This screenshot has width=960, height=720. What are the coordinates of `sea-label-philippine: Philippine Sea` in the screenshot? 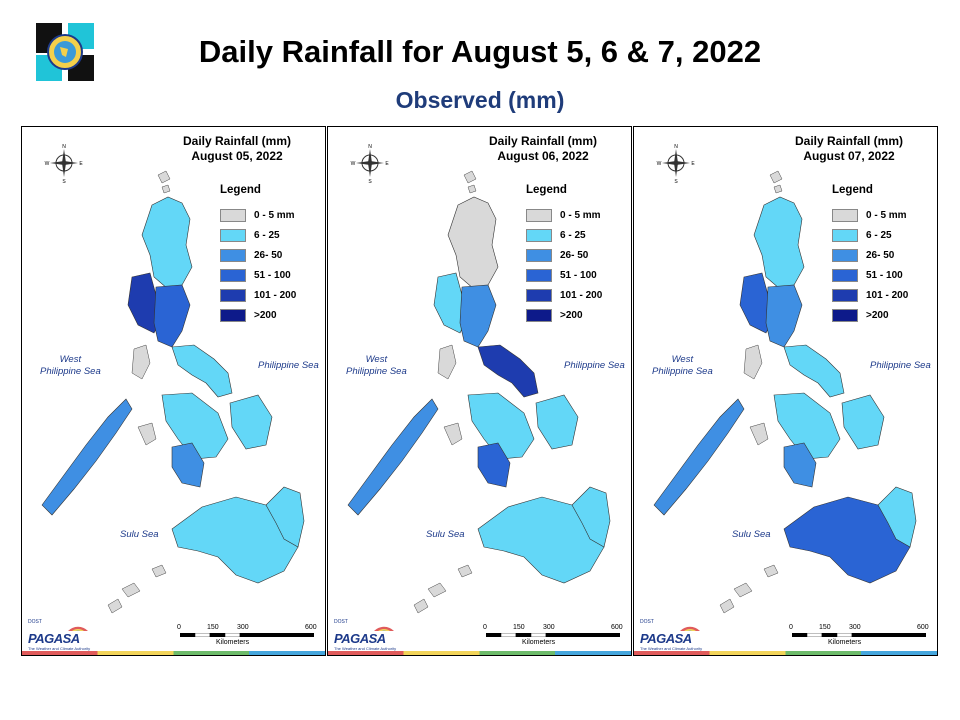 It's located at (594, 365).